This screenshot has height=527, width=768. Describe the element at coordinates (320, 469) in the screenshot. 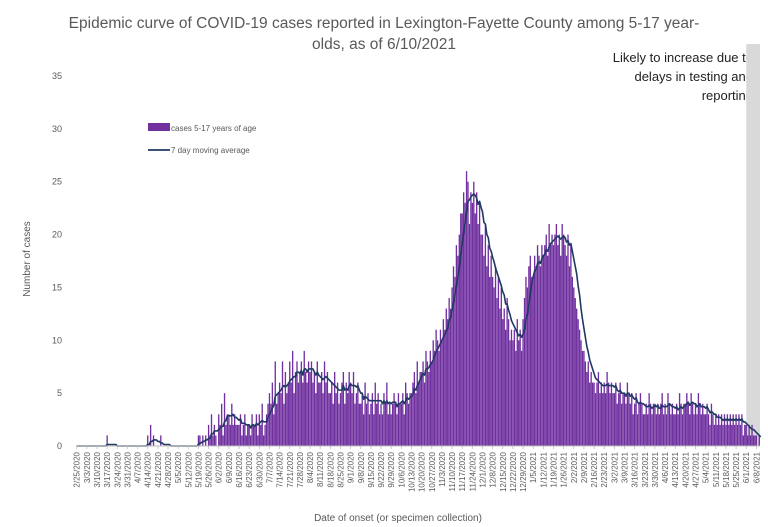

I see `x-tick-label: 8/11/2020` at that location.